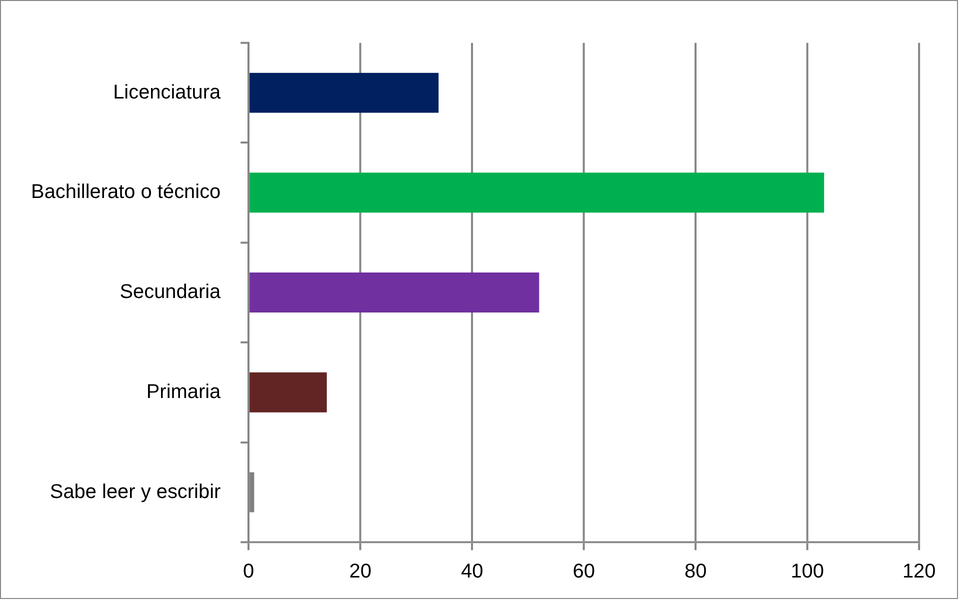  What do you see at coordinates (167, 92) in the screenshot?
I see `y-tick-label: Licenciatura` at bounding box center [167, 92].